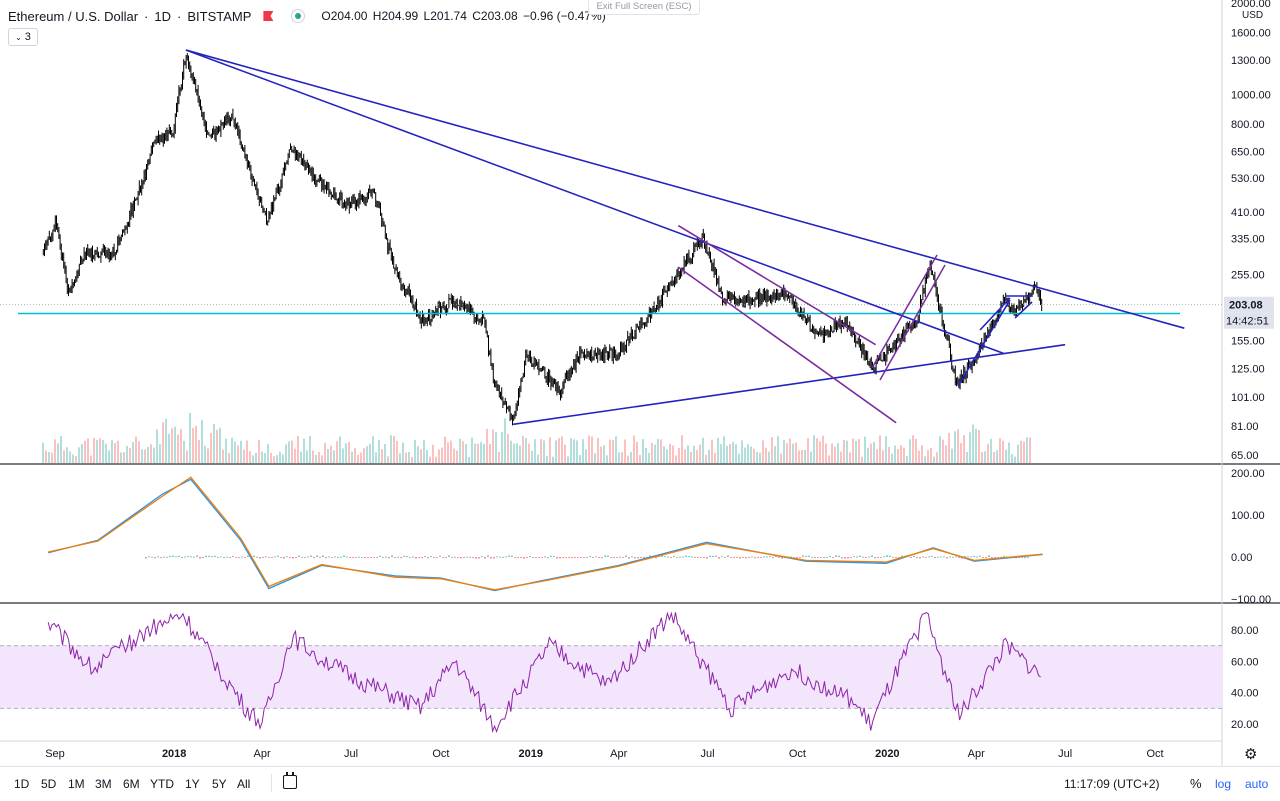  What do you see at coordinates (1223, 784) in the screenshot?
I see `log-scale-button: log` at bounding box center [1223, 784].